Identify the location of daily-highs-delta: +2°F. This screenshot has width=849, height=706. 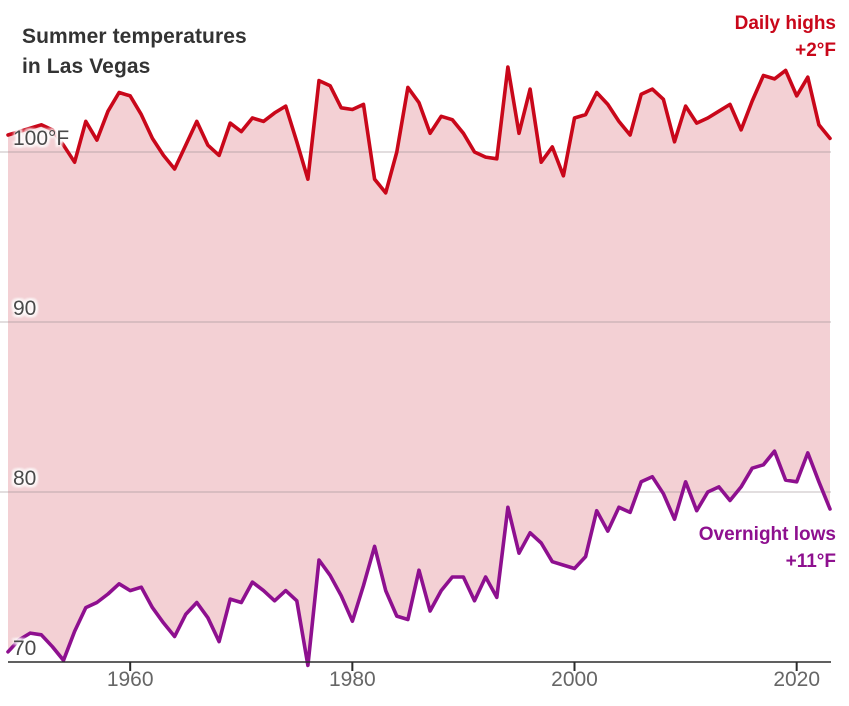
(815, 50).